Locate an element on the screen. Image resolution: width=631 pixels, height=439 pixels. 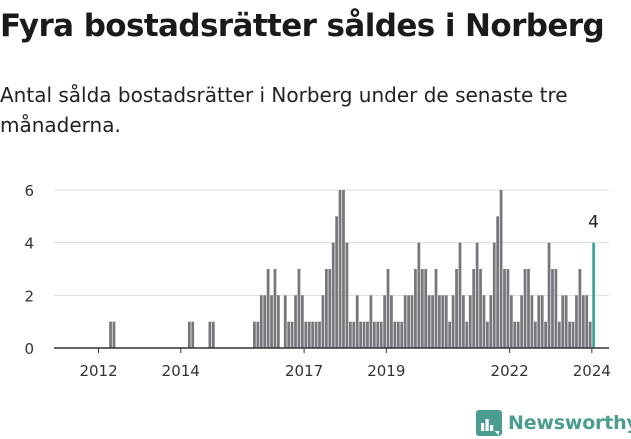
x-tick-label: 2012 is located at coordinates (98, 371).